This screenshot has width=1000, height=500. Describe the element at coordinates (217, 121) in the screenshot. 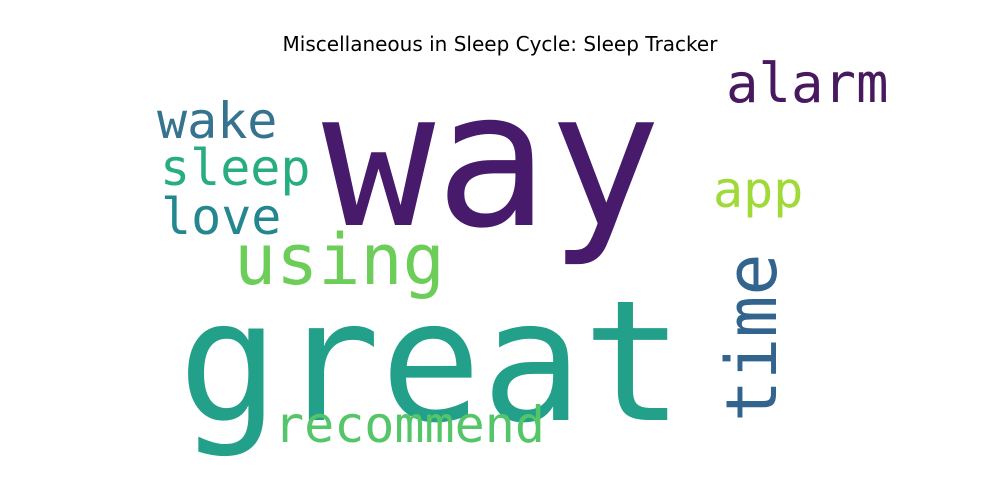

I see `cloud-word-wake: wake` at that location.